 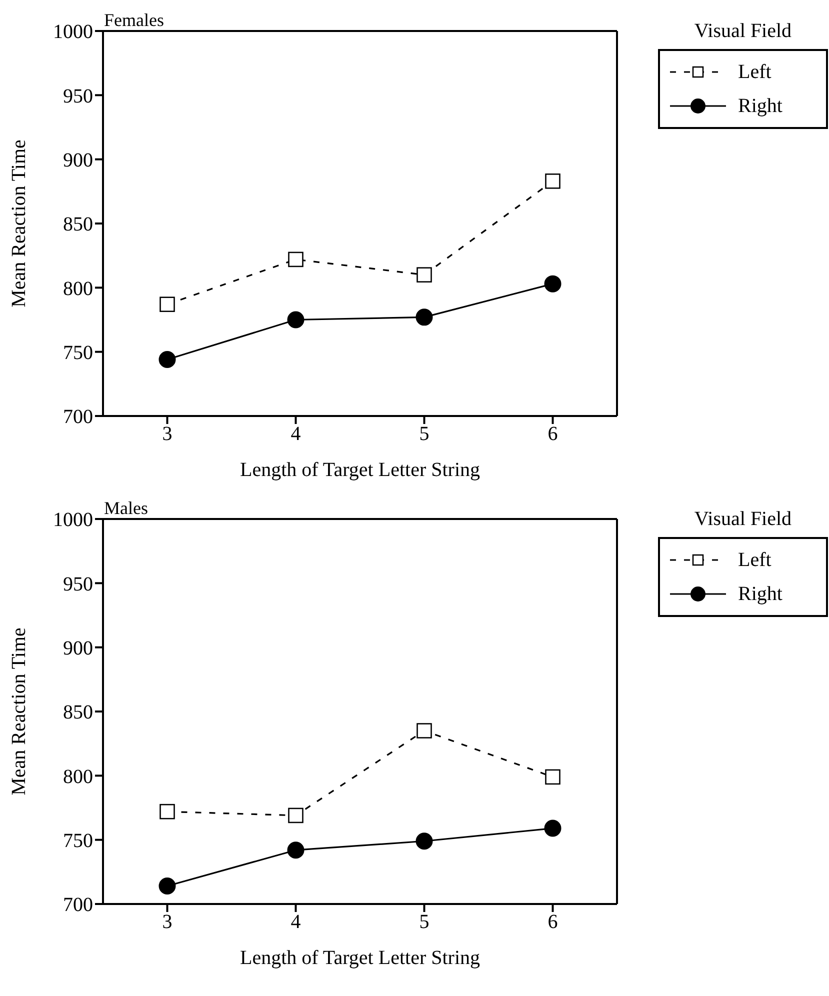 What do you see at coordinates (126, 508) in the screenshot?
I see `chart-title: Males` at bounding box center [126, 508].